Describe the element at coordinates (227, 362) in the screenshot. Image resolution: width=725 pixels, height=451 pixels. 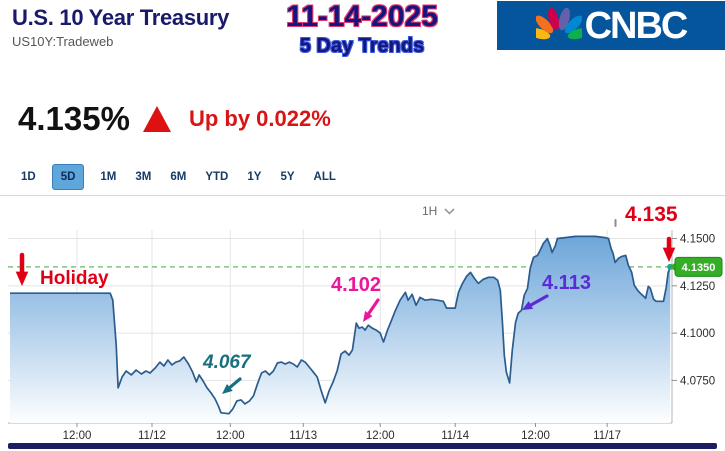
I see `annotation-low-4067: 4.067` at that location.